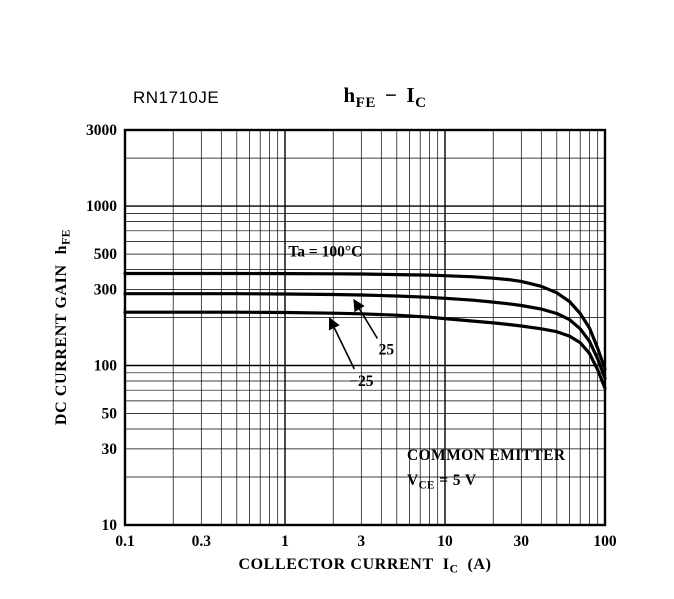 The width and height of the screenshot is (674, 599). What do you see at coordinates (522, 541) in the screenshot?
I see `x-tick-label: 30` at bounding box center [522, 541].